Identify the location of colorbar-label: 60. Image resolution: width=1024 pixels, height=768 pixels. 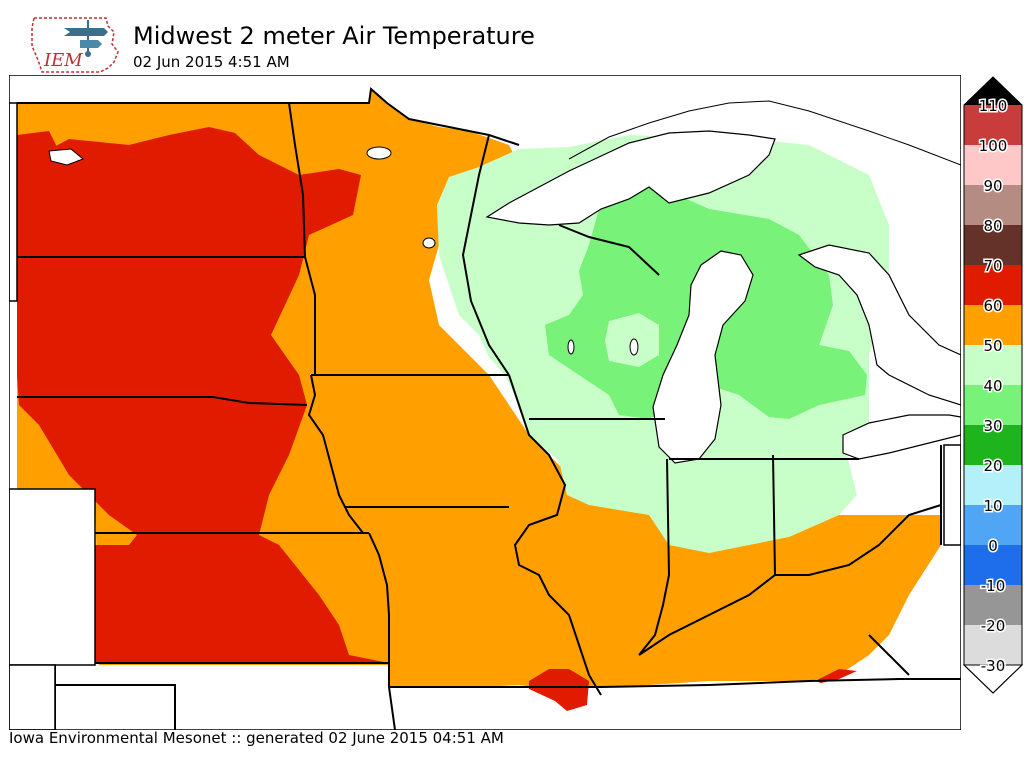
(992, 306).